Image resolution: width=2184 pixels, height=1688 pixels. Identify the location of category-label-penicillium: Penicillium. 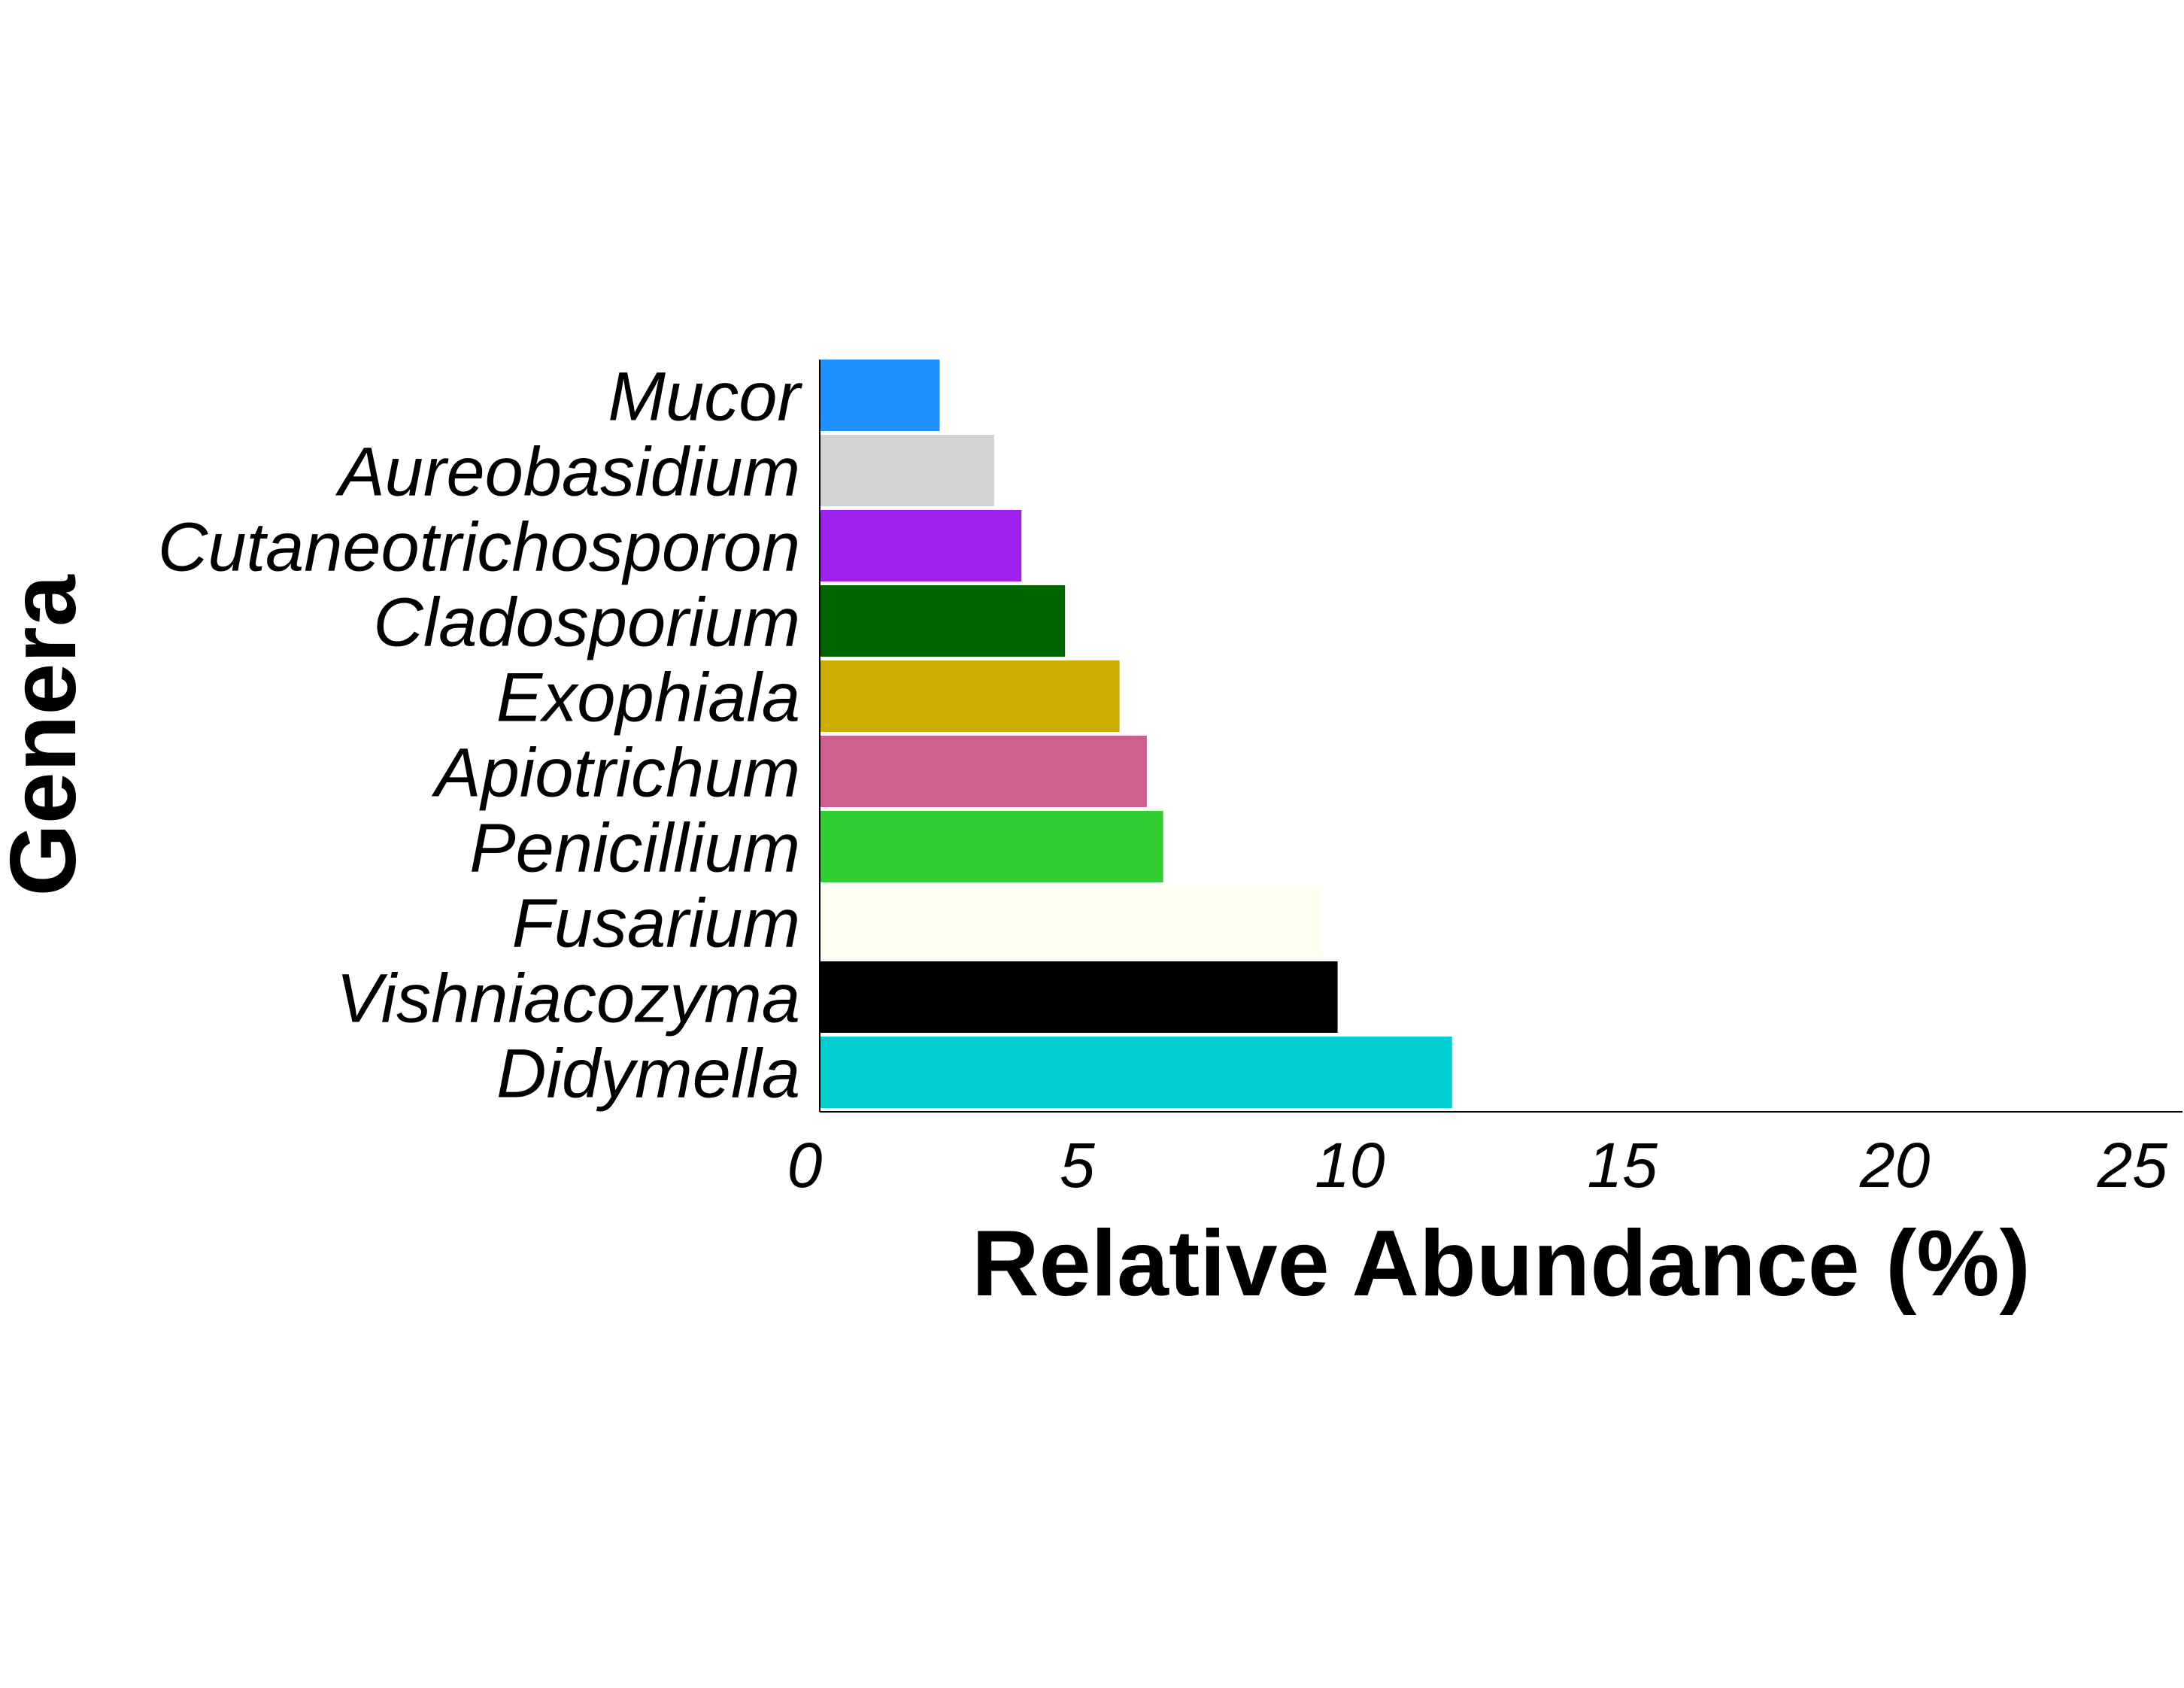
(634, 848).